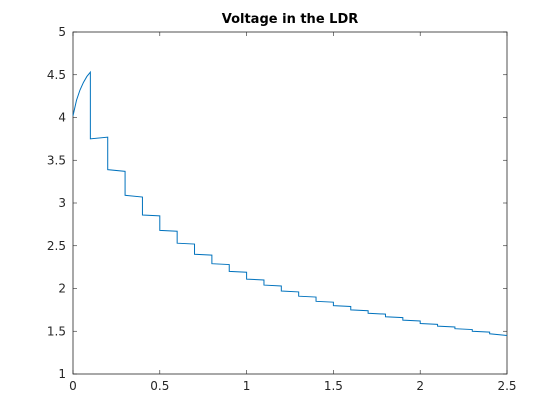  What do you see at coordinates (56, 75) in the screenshot?
I see `y-tick-label: 4.5` at bounding box center [56, 75].